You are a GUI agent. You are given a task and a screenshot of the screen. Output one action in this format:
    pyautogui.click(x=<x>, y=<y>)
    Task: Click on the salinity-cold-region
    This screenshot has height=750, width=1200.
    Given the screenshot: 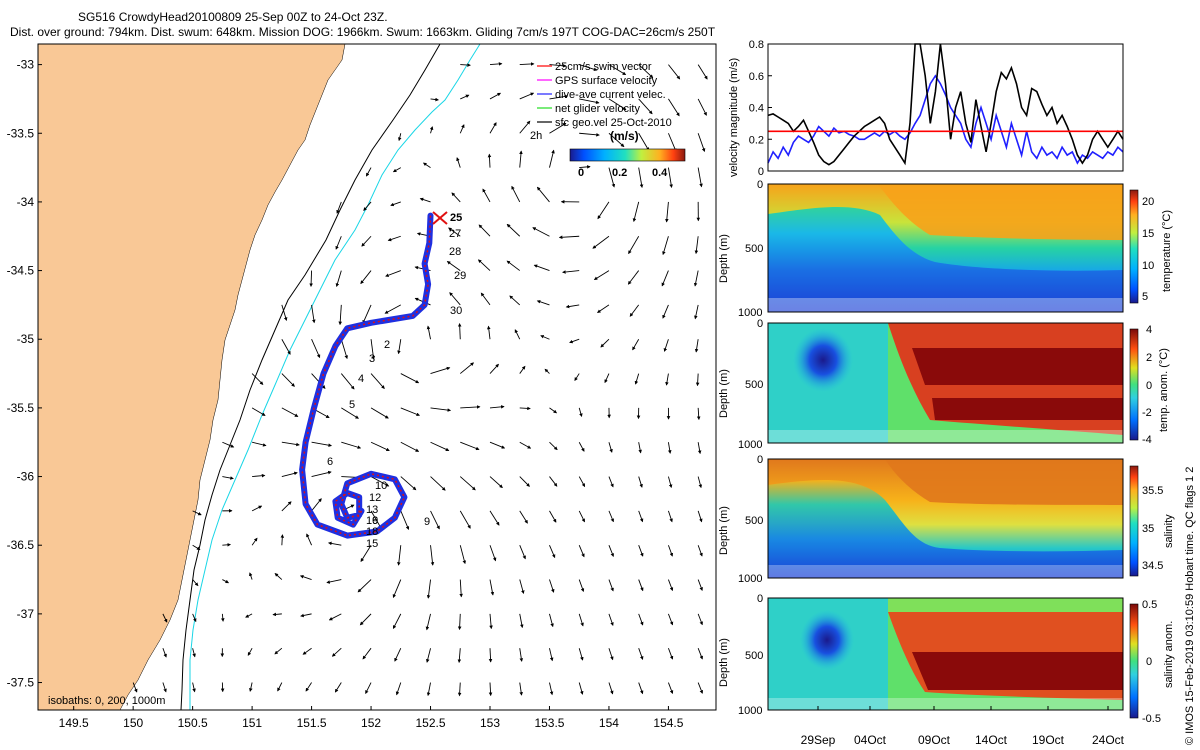 What is the action you would take?
    pyautogui.click(x=945, y=529)
    